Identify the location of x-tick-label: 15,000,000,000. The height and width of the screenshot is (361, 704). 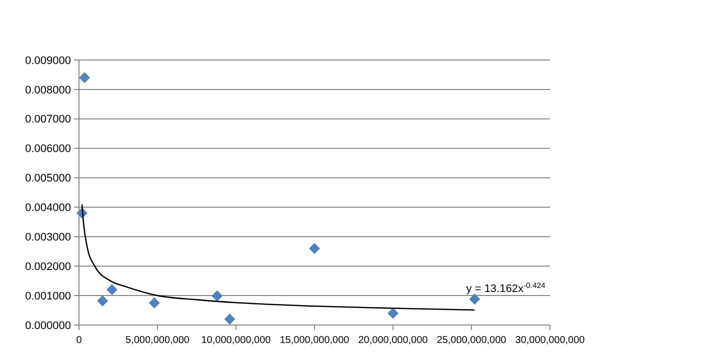
(315, 340).